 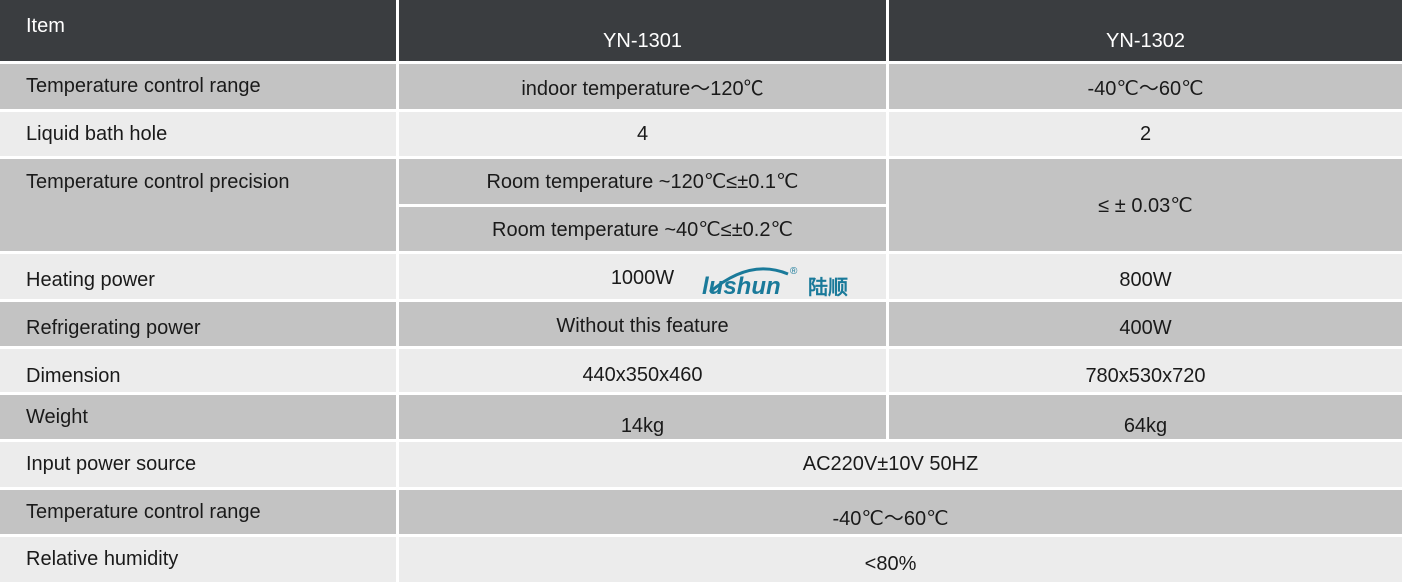 What do you see at coordinates (642, 86) in the screenshot?
I see `row-value-a: indoor temperature～120℃` at bounding box center [642, 86].